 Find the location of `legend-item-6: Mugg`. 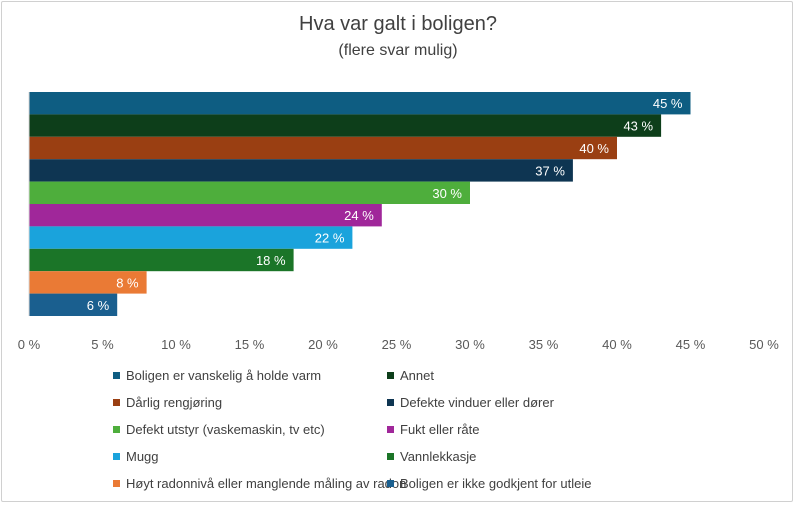

legend-item-6: Mugg is located at coordinates (136, 456).